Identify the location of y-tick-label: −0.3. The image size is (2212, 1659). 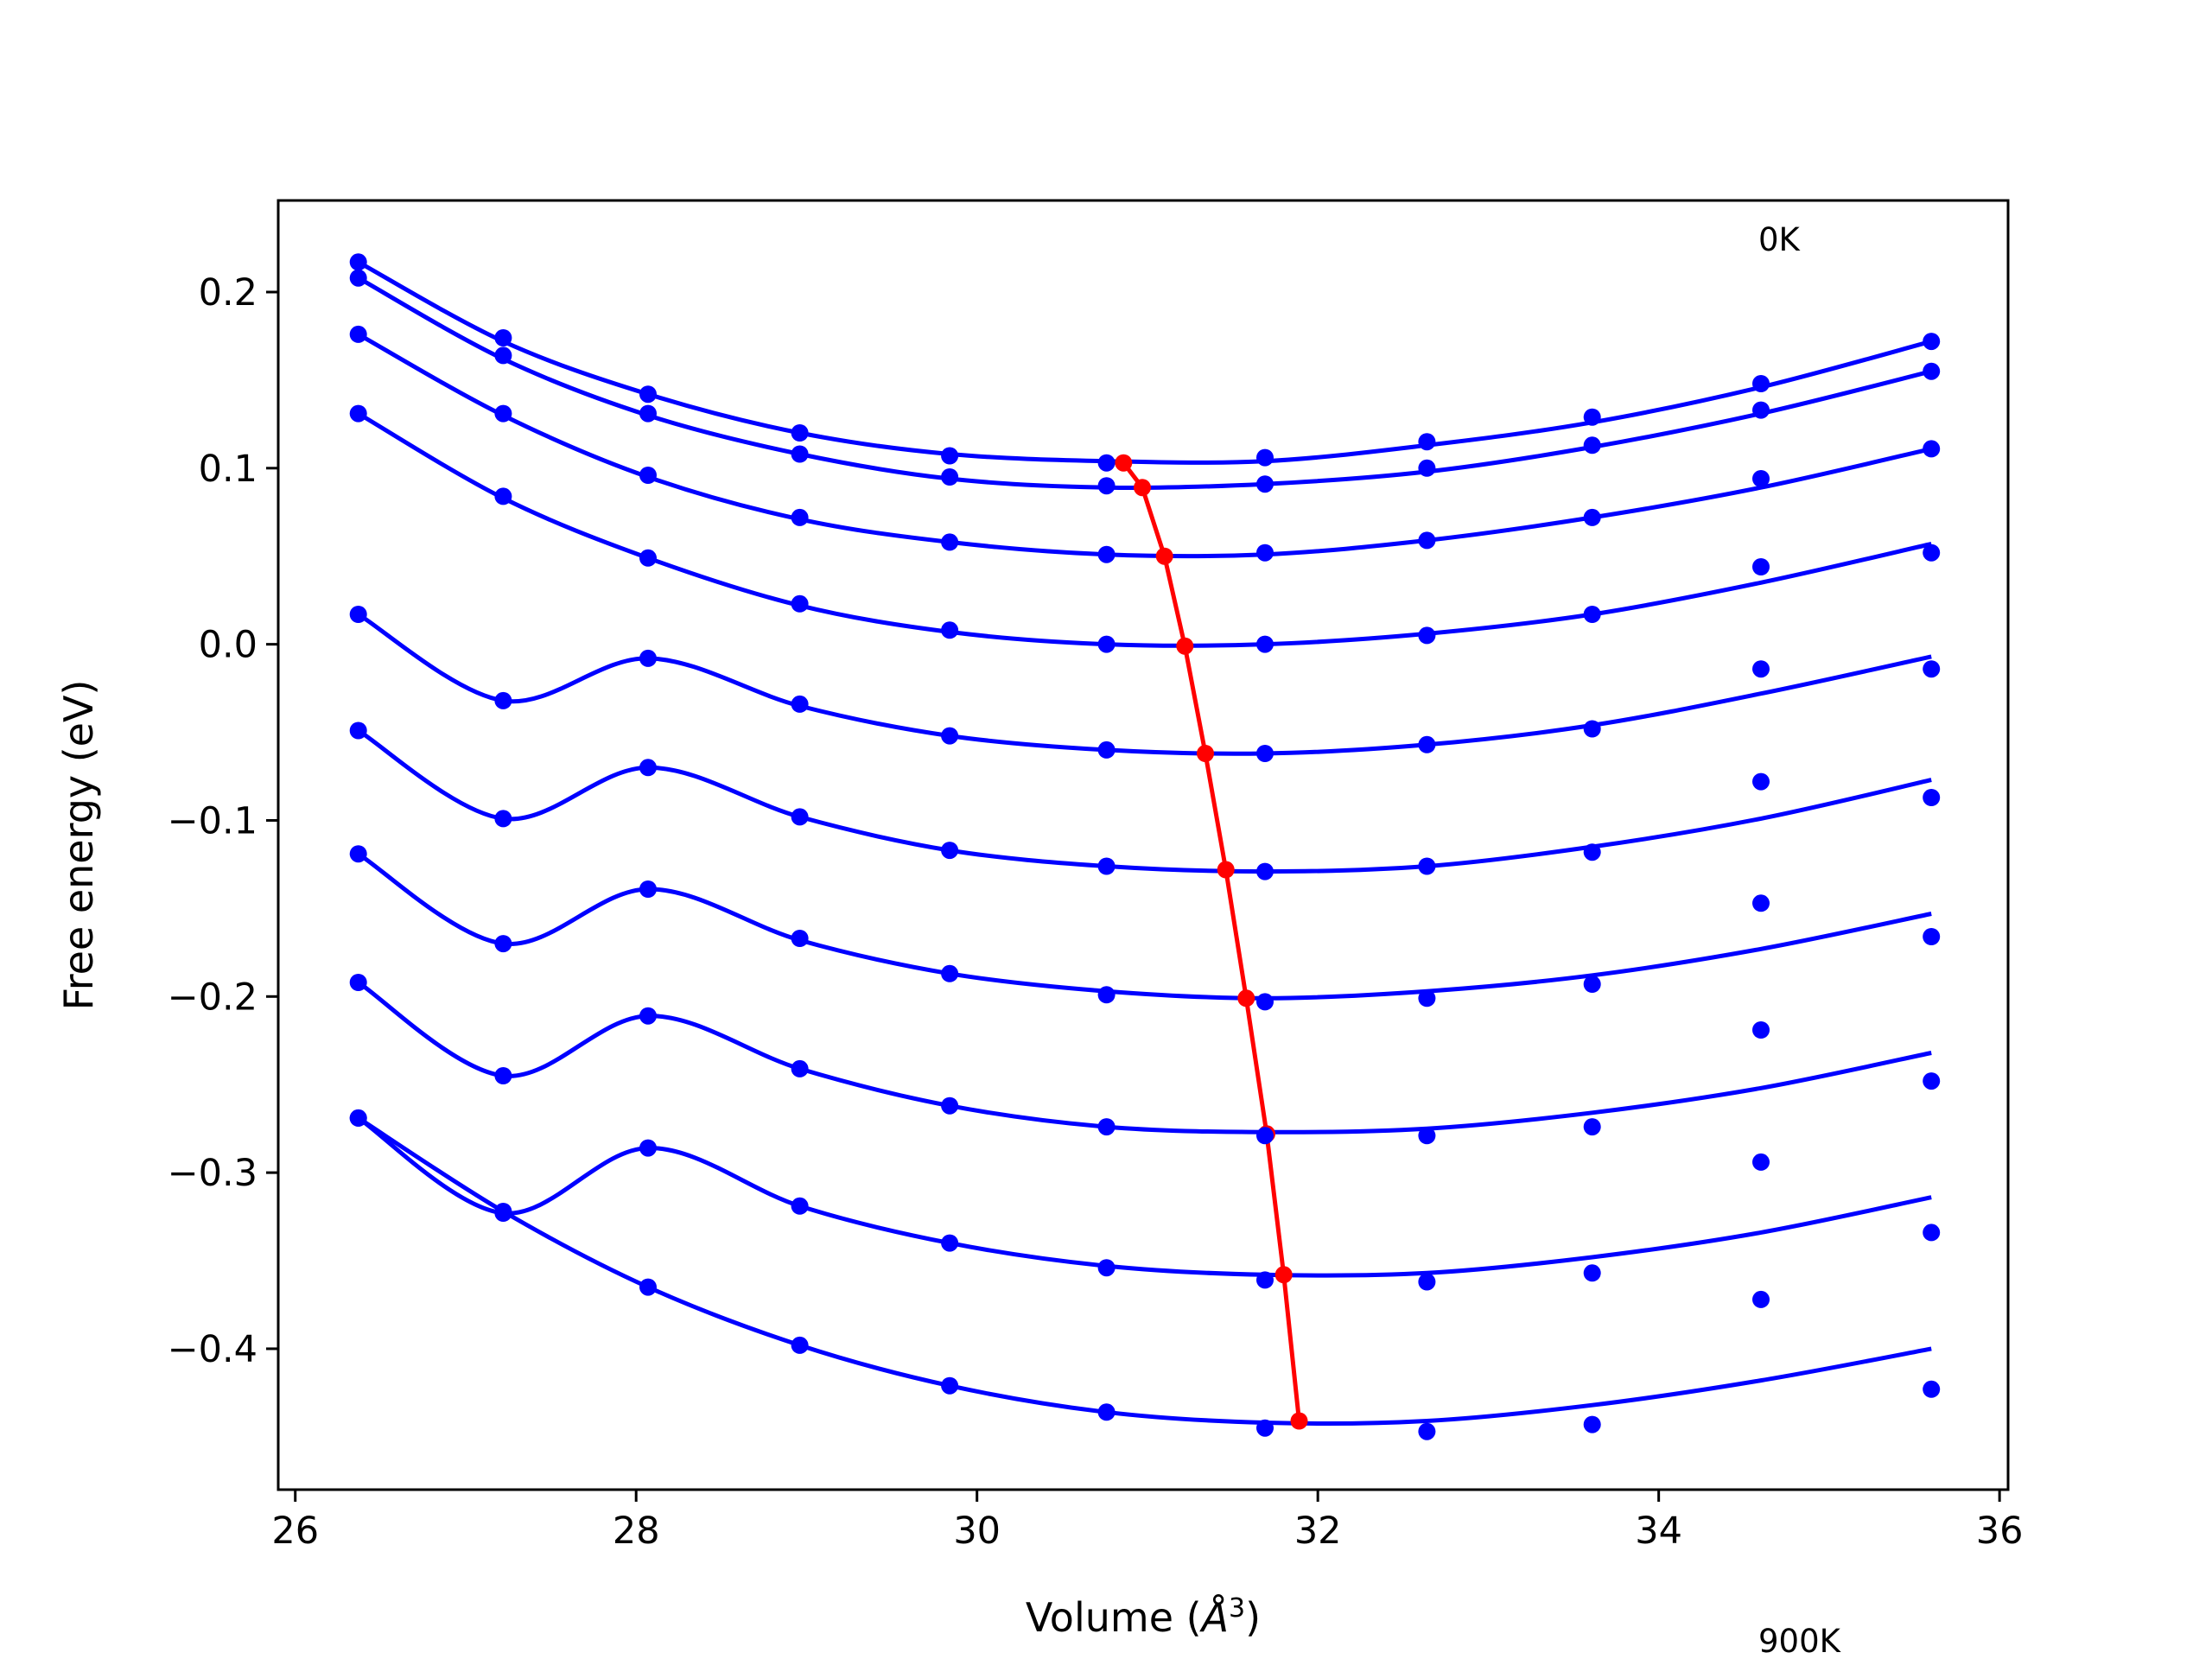
(212, 1173).